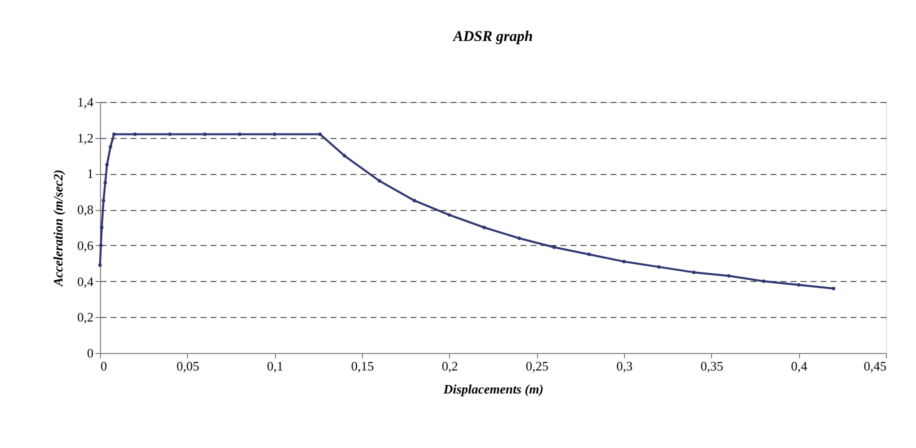  What do you see at coordinates (85, 281) in the screenshot?
I see `y-tick-label: 0,4` at bounding box center [85, 281].